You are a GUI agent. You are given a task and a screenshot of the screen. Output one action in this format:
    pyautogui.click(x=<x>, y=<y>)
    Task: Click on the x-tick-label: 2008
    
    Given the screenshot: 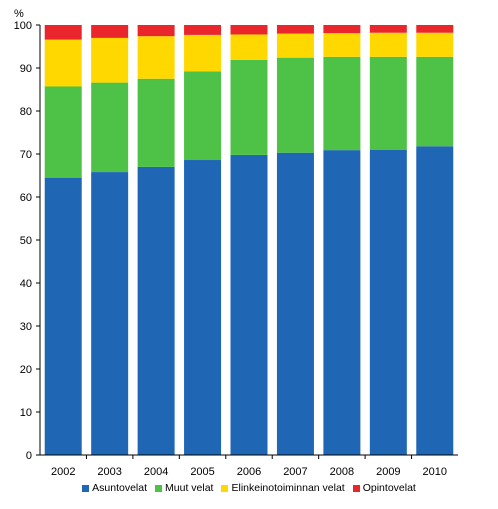 What is the action you would take?
    pyautogui.click(x=342, y=472)
    